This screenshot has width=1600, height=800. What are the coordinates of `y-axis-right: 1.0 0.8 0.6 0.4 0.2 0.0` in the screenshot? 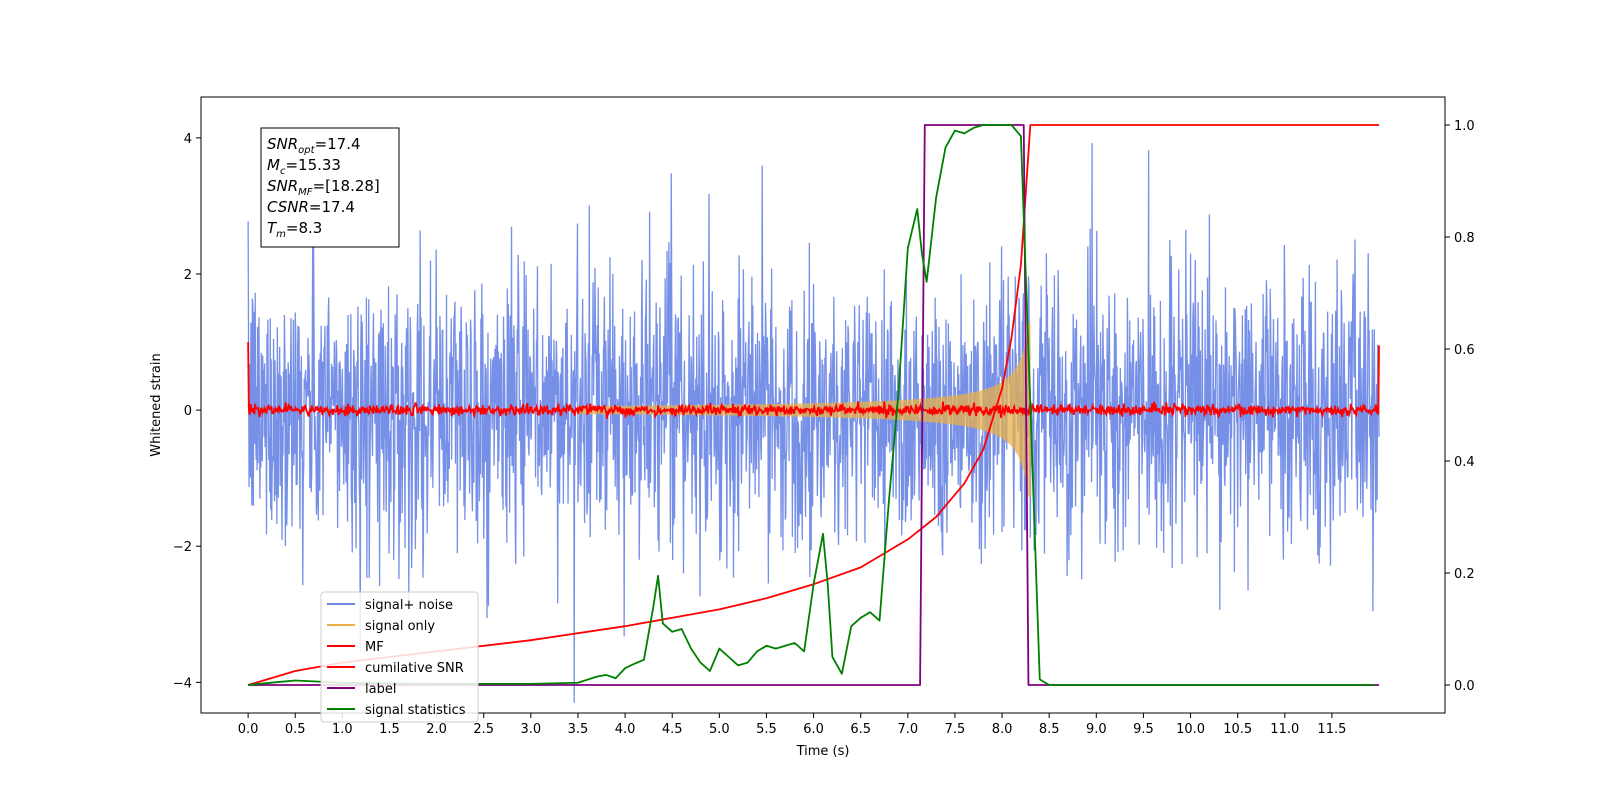 It's located at (1460, 406).